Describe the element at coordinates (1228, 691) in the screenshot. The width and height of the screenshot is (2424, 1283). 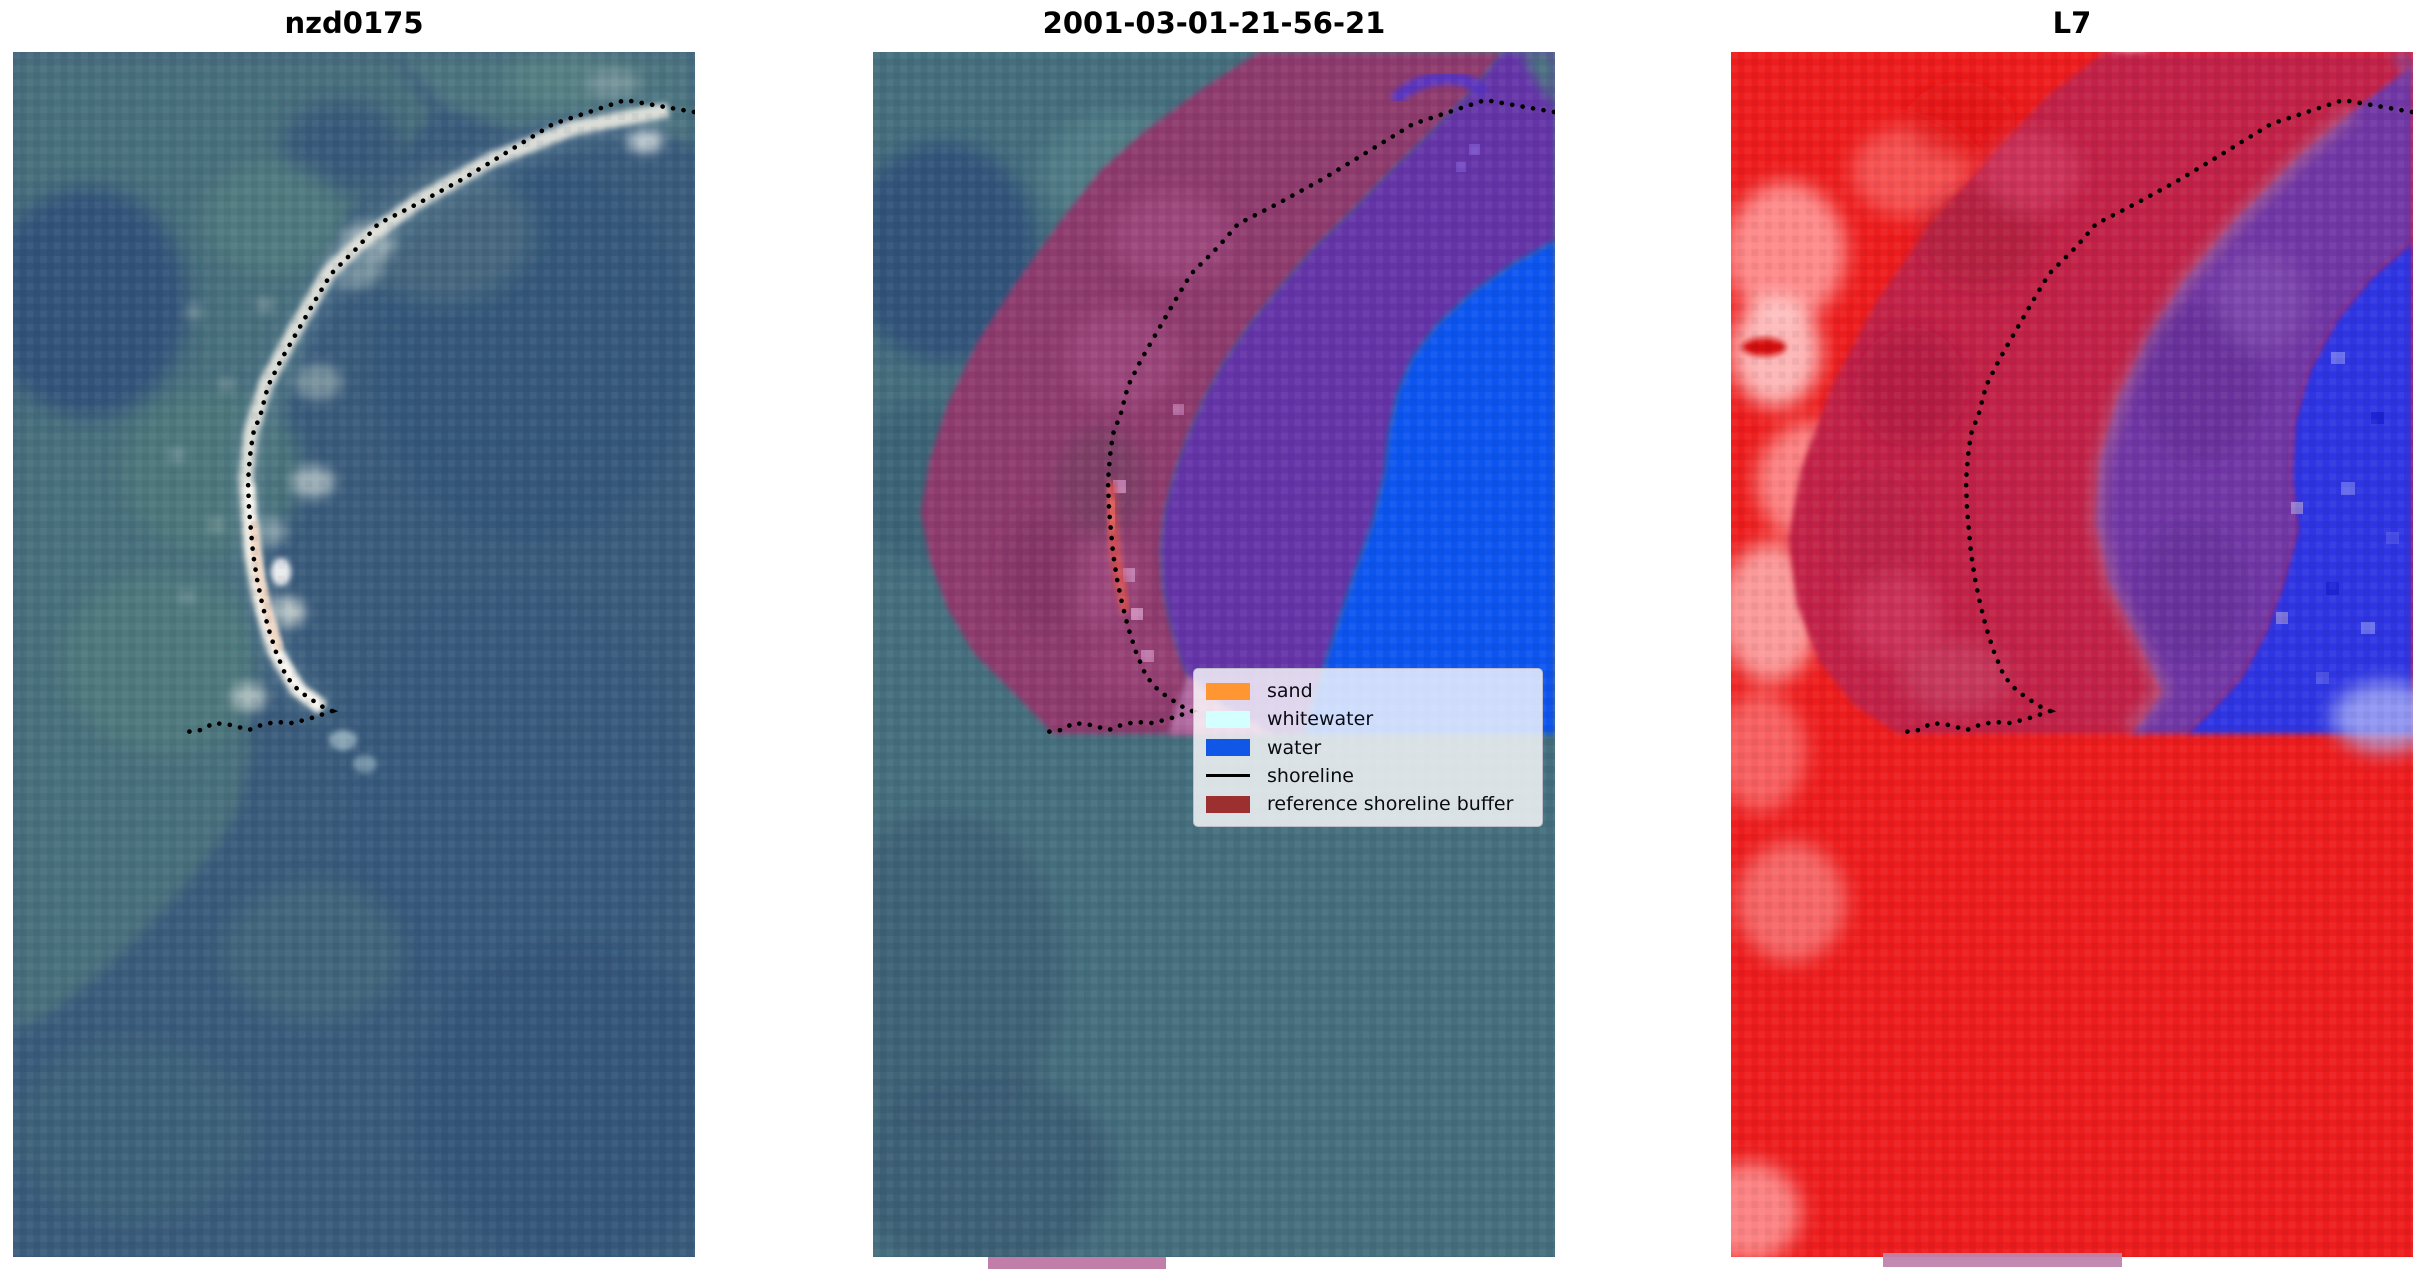
I see `sand-swatch` at that location.